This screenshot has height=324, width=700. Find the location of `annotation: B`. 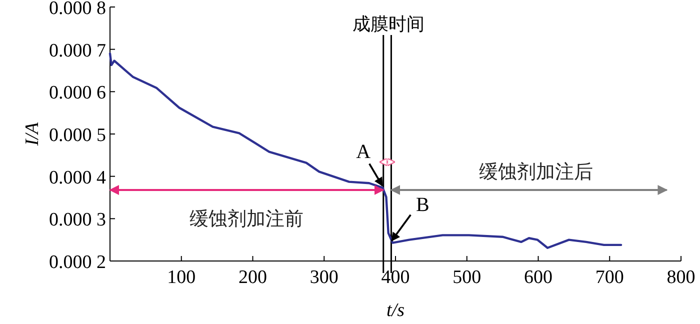

annotation: B is located at coordinates (423, 205).